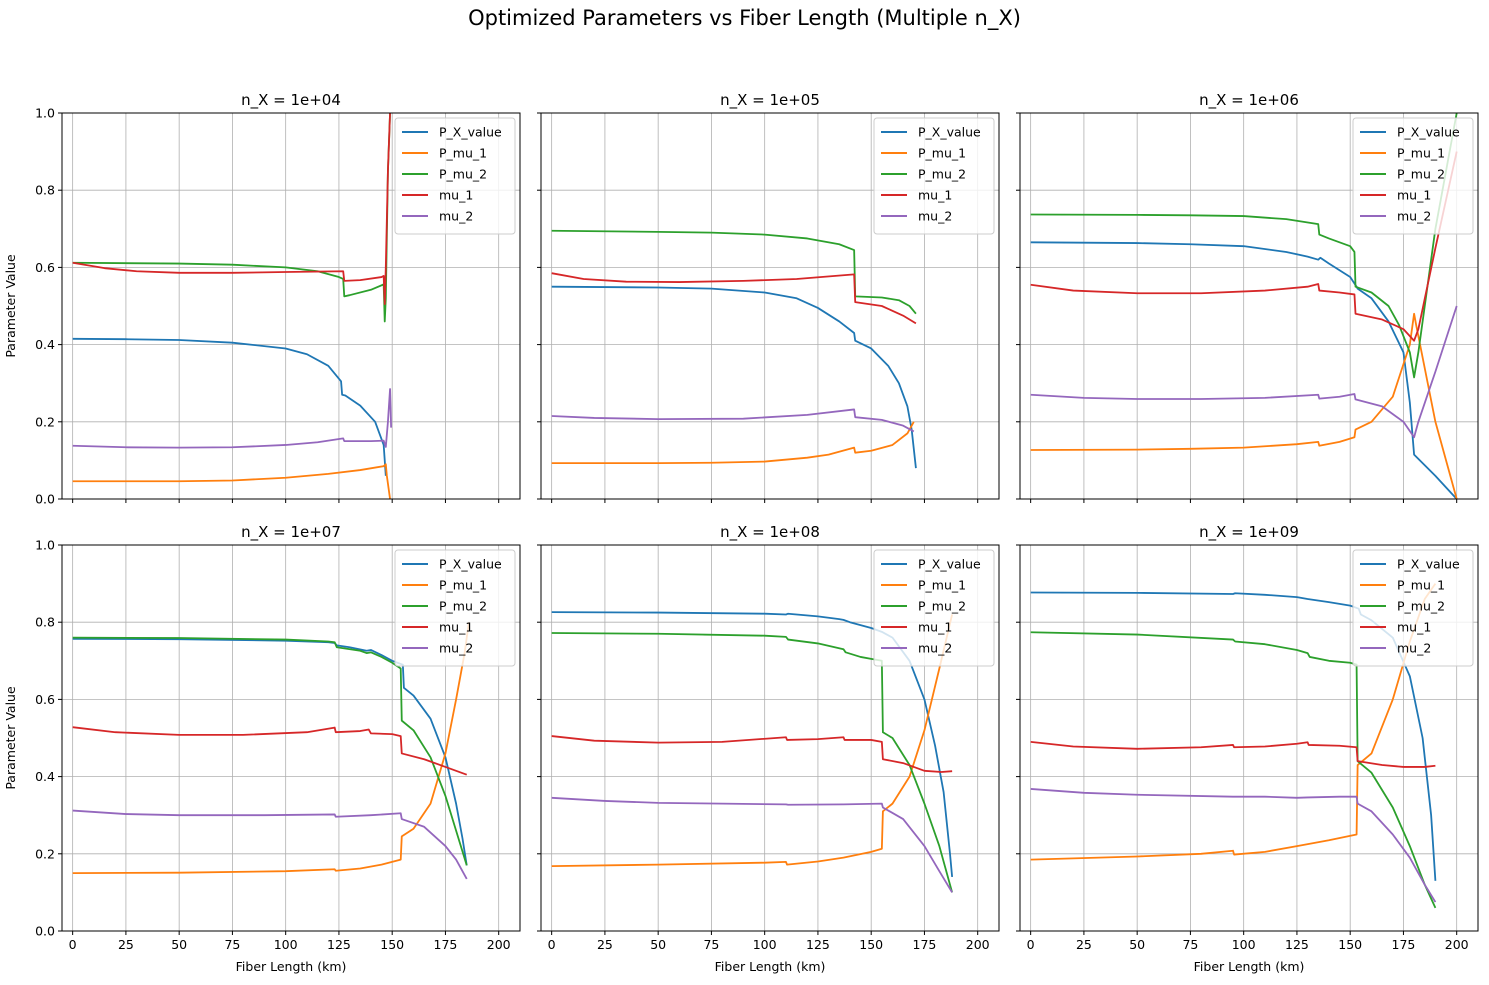  I want to click on subplot-title: n_X = 1e+09, so click(1249, 532).